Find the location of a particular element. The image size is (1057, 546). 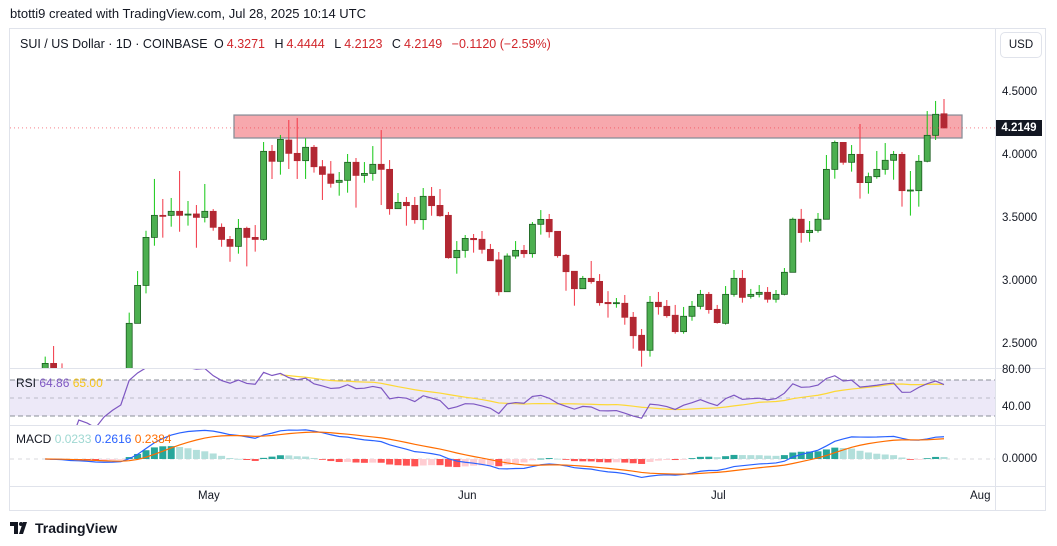

macd-pane is located at coordinates (502, 456).